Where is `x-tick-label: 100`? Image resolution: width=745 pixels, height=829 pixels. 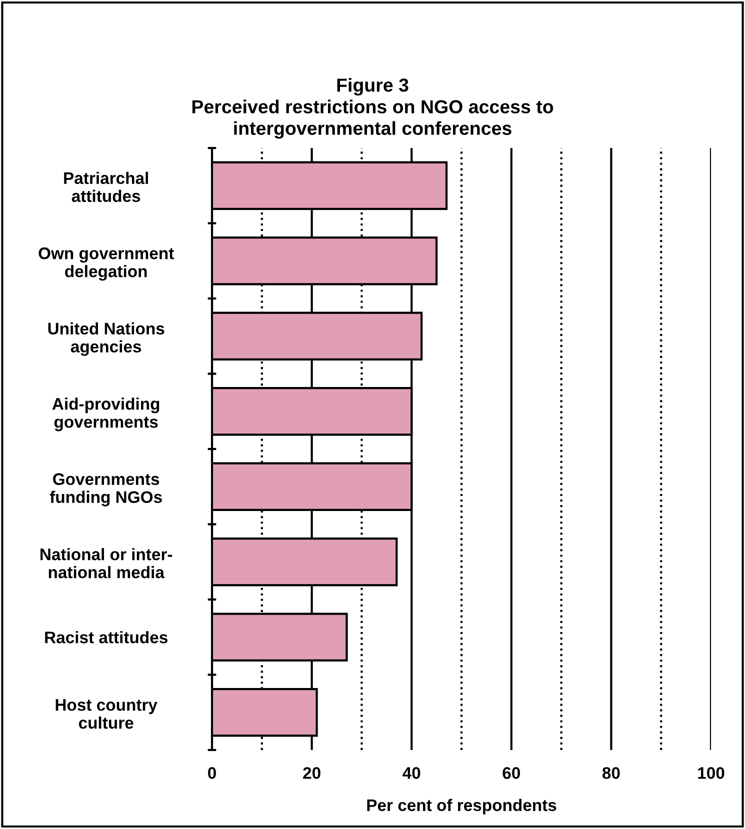 x-tick-label: 100 is located at coordinates (711, 773).